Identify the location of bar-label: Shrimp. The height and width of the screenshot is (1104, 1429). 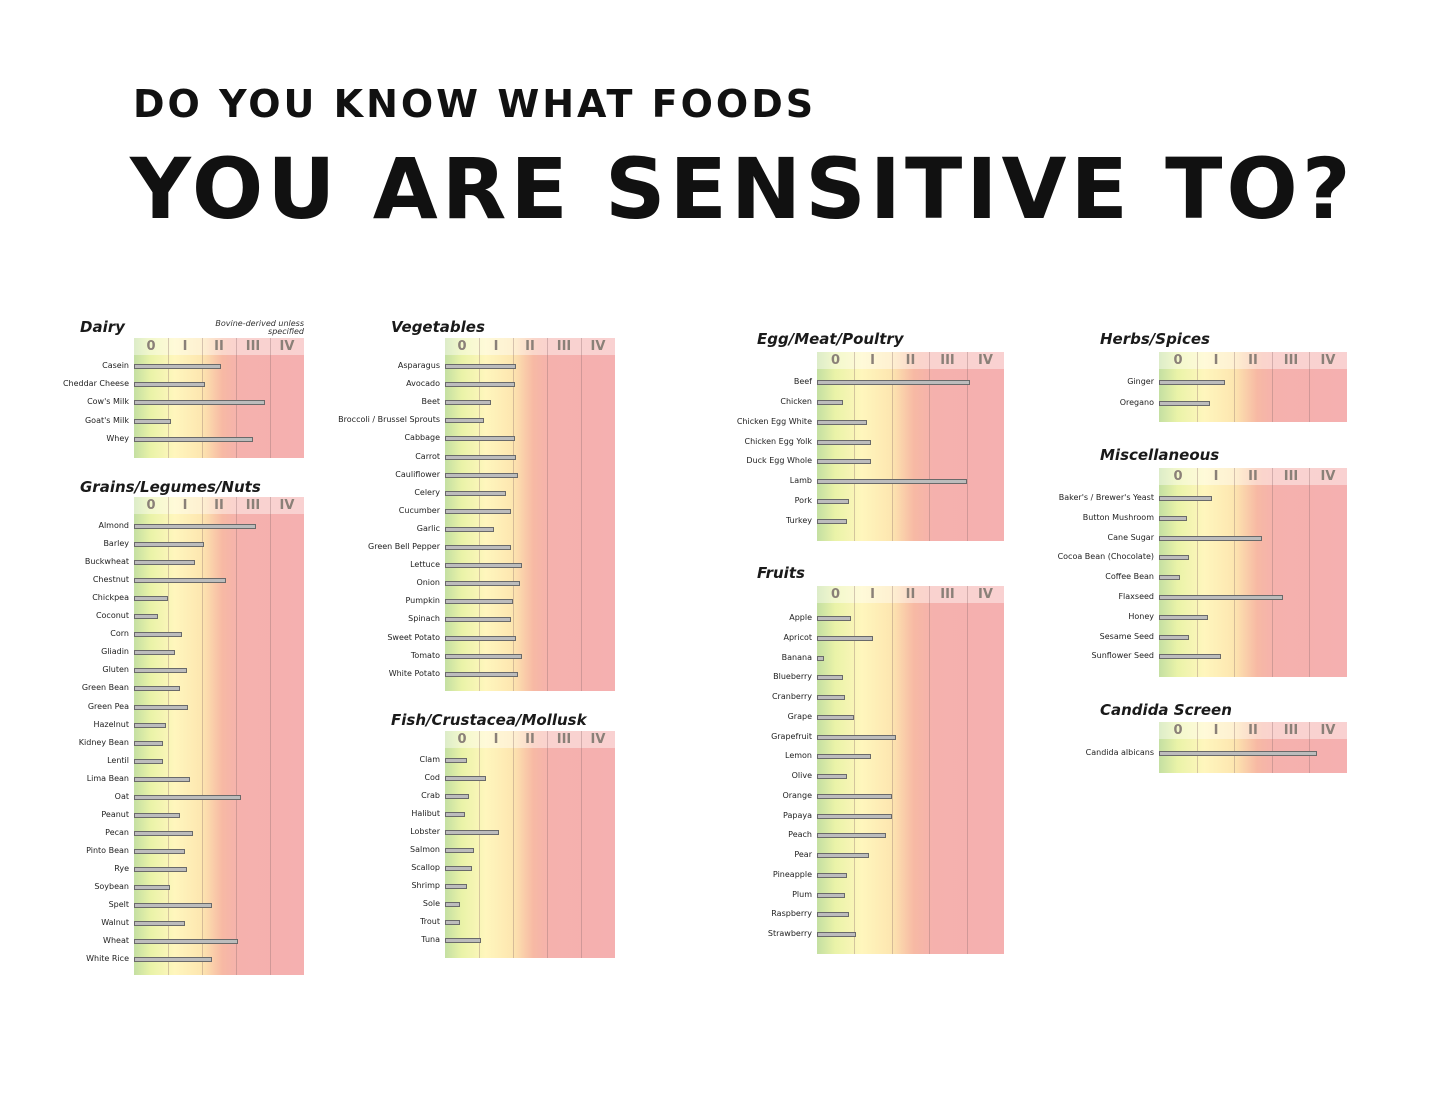
(425, 885).